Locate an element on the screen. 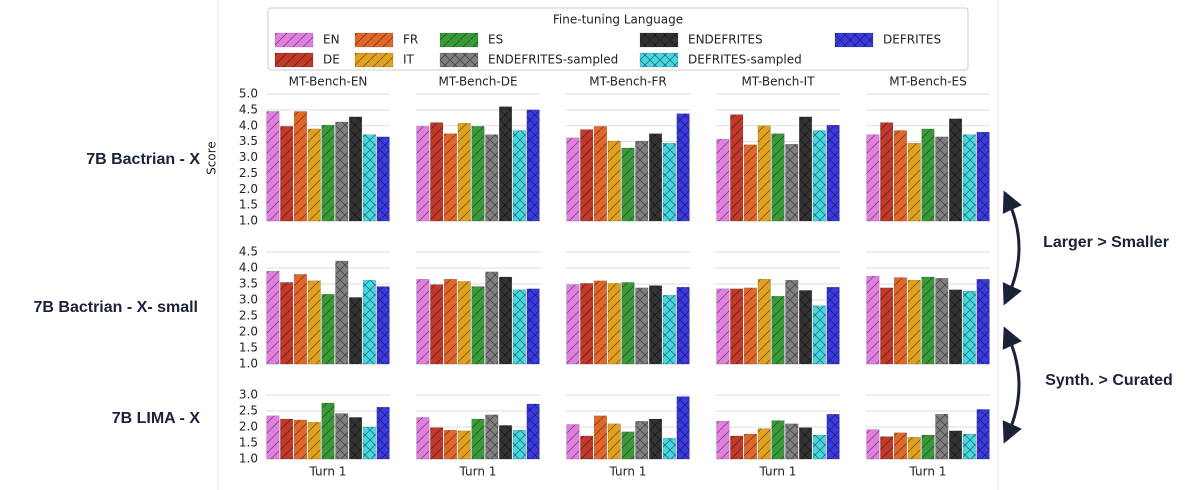  y-tick-label: 2.0 is located at coordinates (248, 427).